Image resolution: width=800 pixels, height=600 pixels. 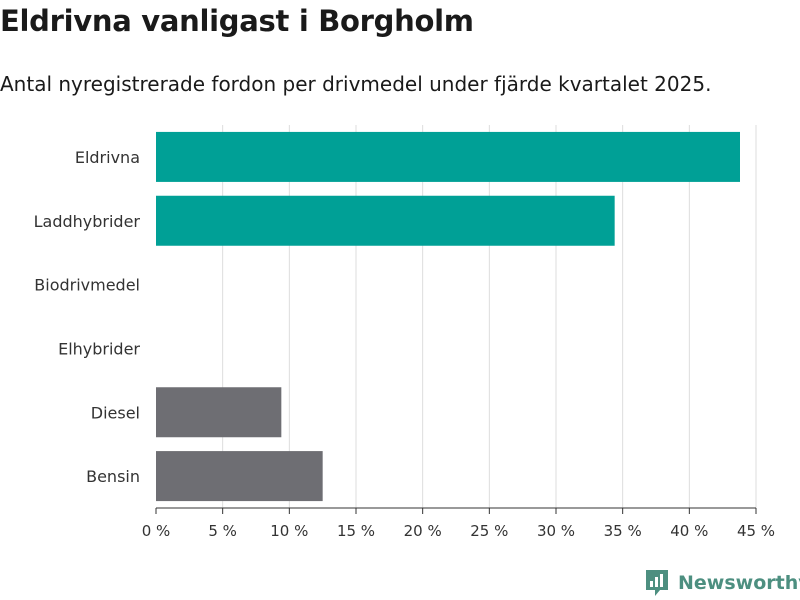 What do you see at coordinates (237, 21) in the screenshot?
I see `page-title: Eldrivna vanligast i Borgholm` at bounding box center [237, 21].